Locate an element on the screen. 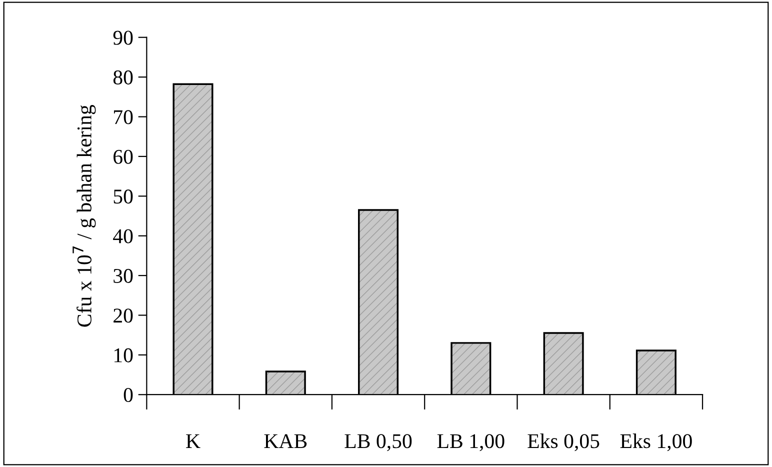 The image size is (772, 467). y-tick-label: 40 is located at coordinates (123, 236).